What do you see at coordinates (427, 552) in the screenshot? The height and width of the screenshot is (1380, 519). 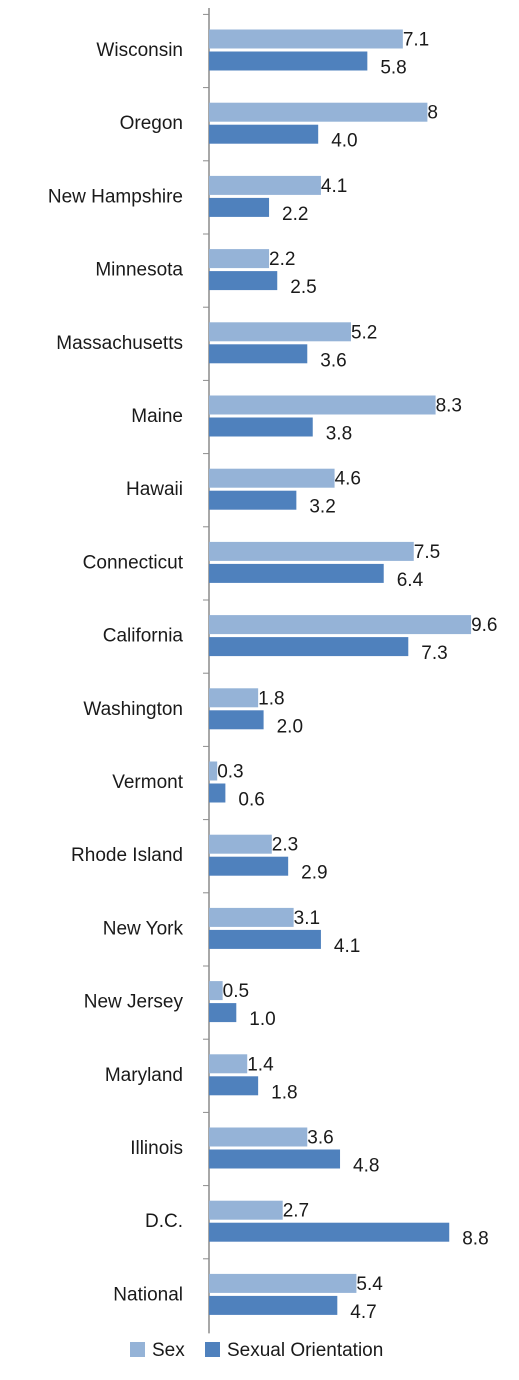 I see `data-label: 7.5` at bounding box center [427, 552].